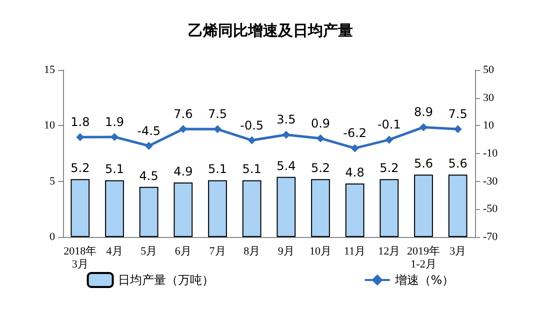 This screenshot has height=323, width=541. I want to click on x-tick-label: 6月, so click(183, 252).